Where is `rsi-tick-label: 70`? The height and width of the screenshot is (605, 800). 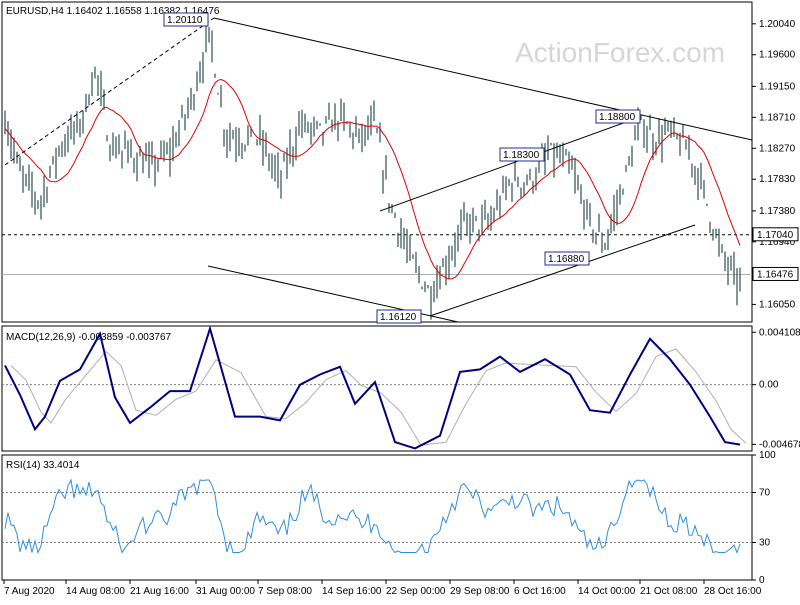
rsi-tick-label: 70 is located at coordinates (765, 493).